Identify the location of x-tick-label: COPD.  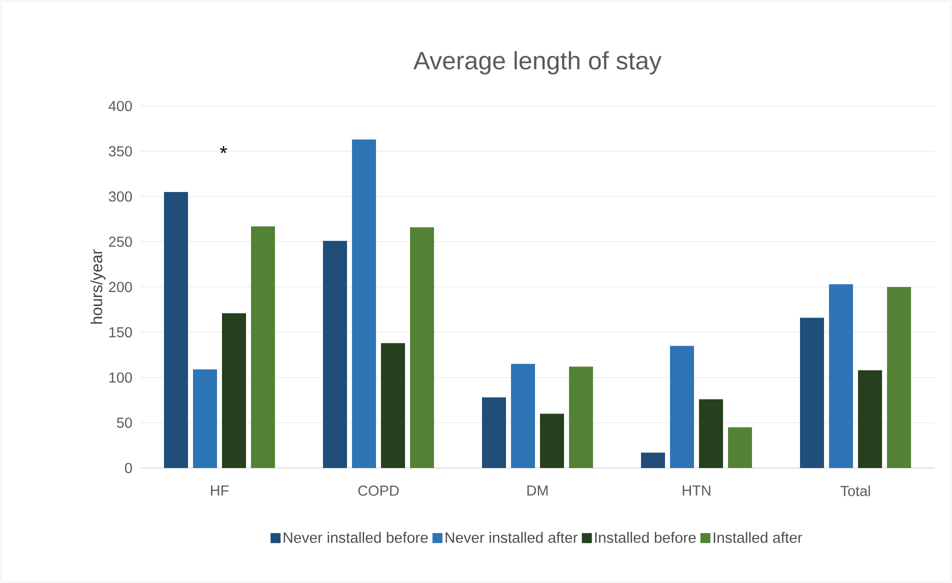
(378, 491).